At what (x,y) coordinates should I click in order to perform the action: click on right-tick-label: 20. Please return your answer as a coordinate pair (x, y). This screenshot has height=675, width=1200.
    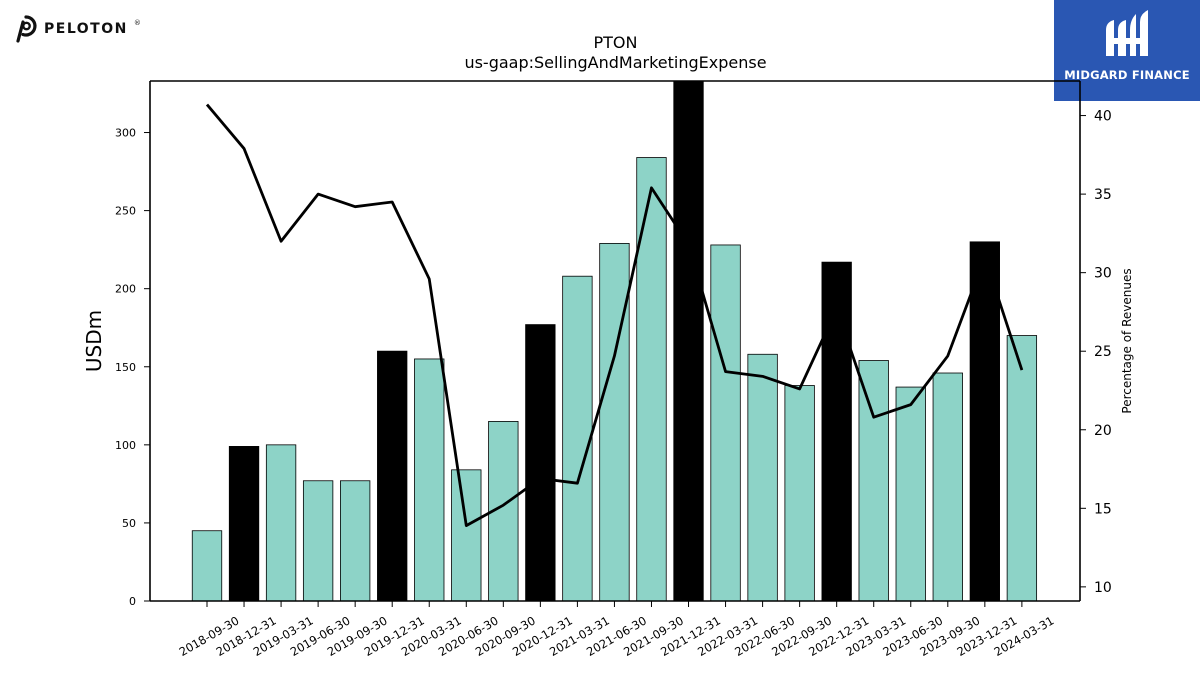
    Looking at the image, I should click on (1103, 431).